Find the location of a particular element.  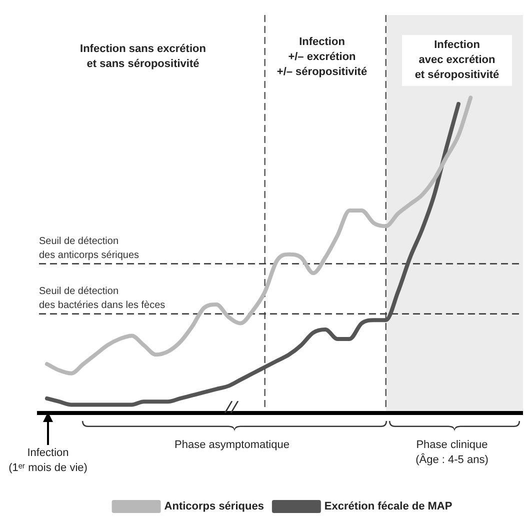

text: Phase asymptomatique is located at coordinates (232, 445).